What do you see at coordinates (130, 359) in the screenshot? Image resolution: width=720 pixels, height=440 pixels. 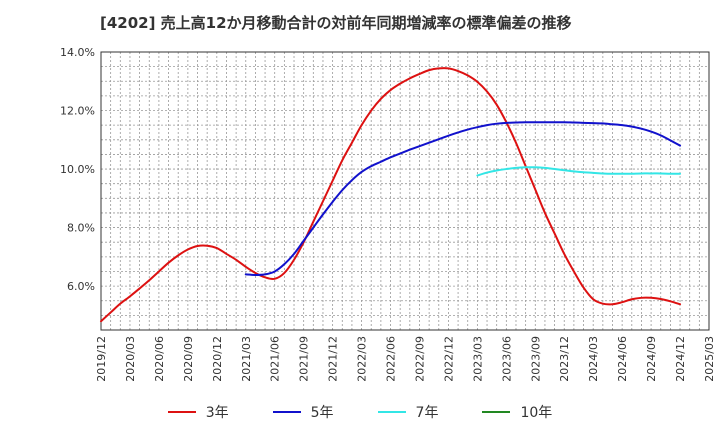 I see `x-tick-label: 2020/03` at bounding box center [130, 359].